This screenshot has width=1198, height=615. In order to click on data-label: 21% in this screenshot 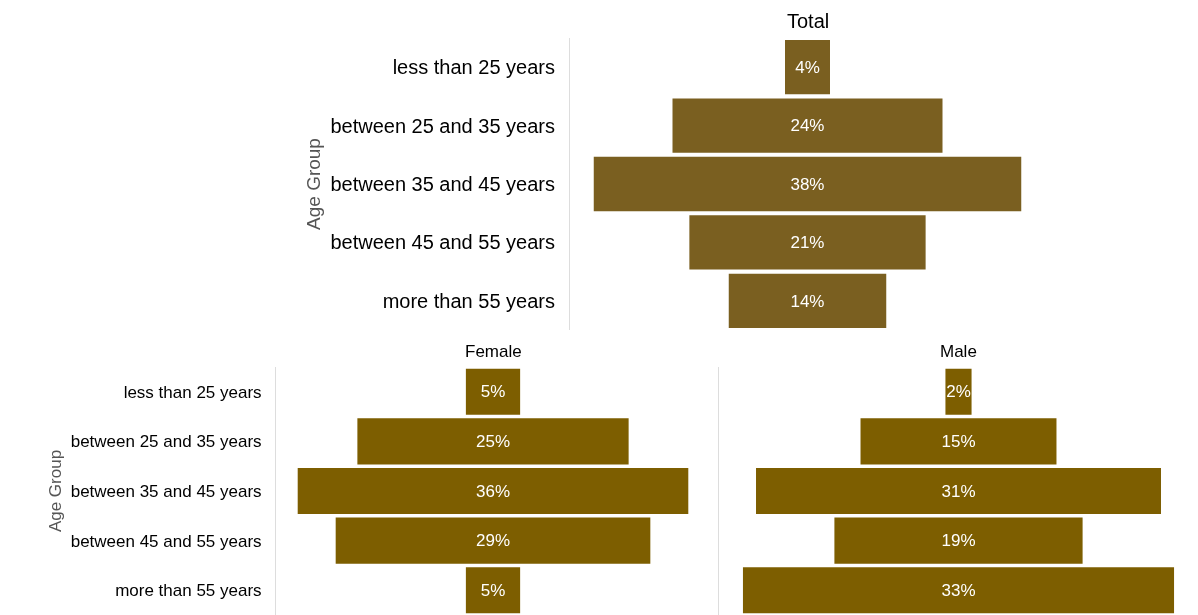, I will do `click(807, 243)`.